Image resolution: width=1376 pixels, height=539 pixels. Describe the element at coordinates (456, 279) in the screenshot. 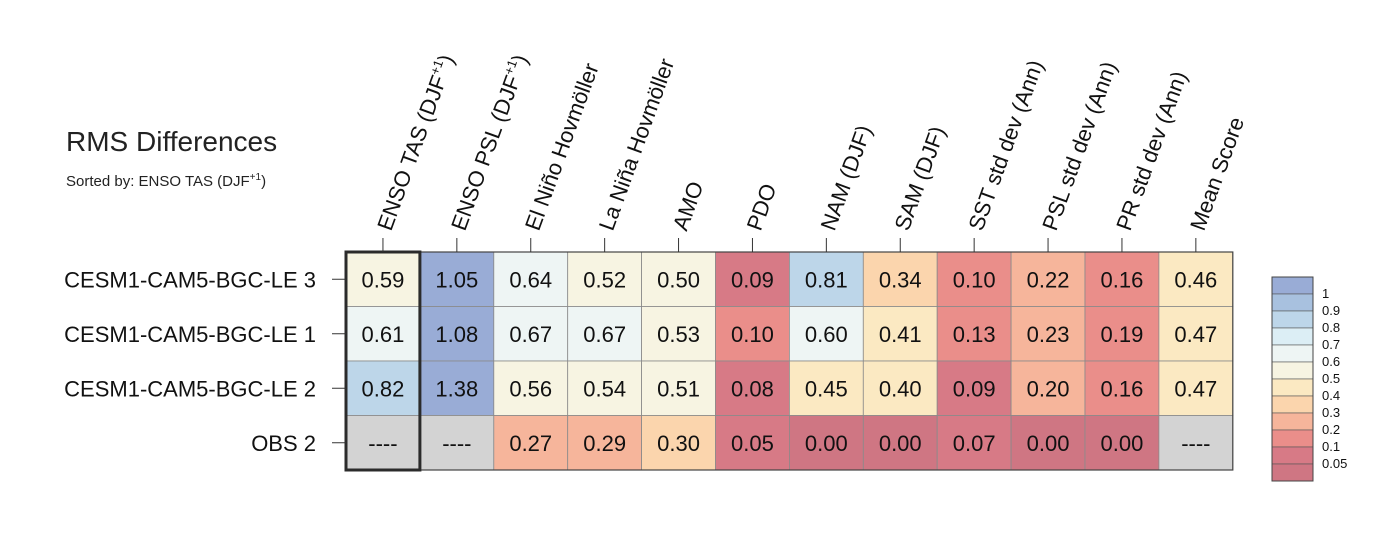

I see `cell-value: 1.05` at that location.